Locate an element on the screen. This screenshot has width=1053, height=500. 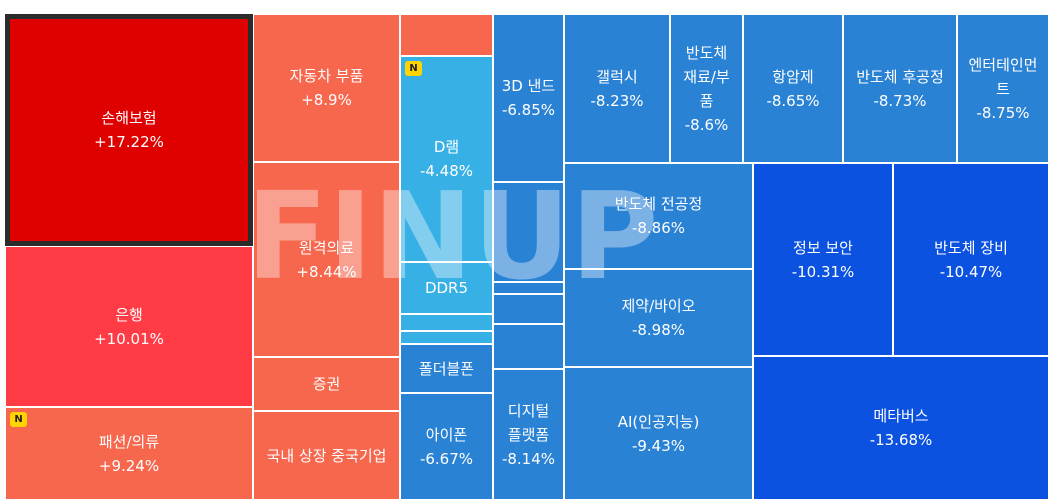
tile-name: 디지털 플랫폼 is located at coordinates (528, 422).